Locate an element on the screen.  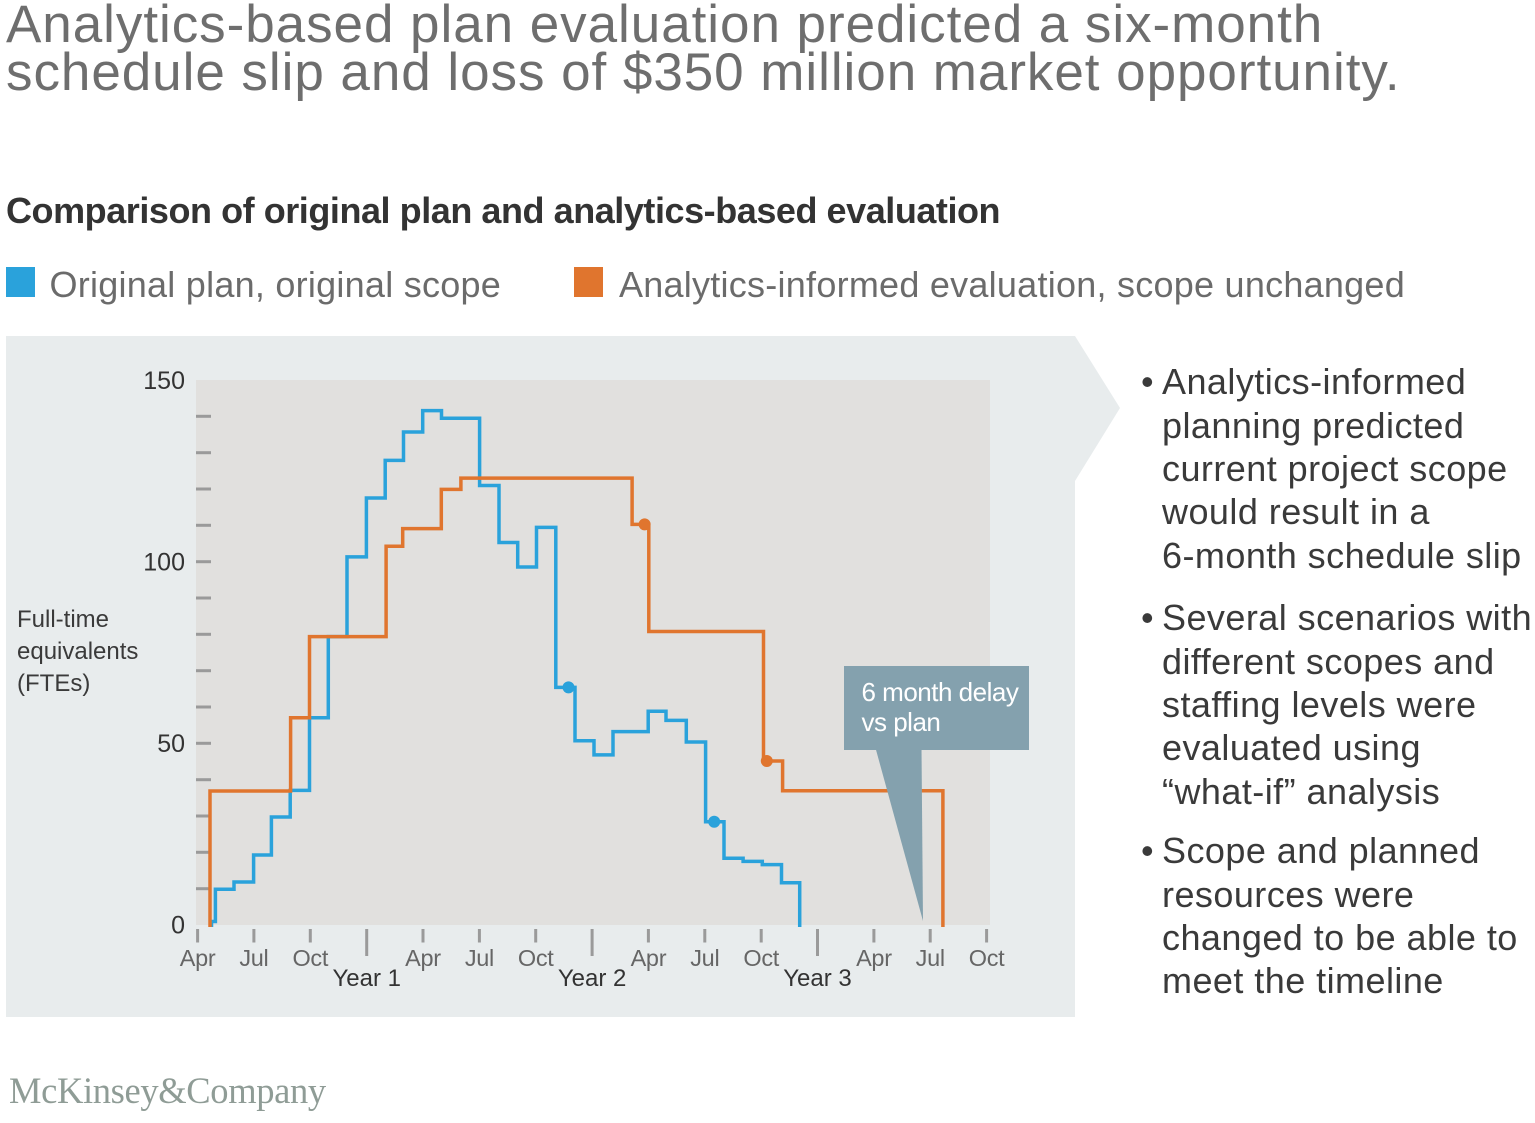
svg-text: 150 is located at coordinates (164, 381).